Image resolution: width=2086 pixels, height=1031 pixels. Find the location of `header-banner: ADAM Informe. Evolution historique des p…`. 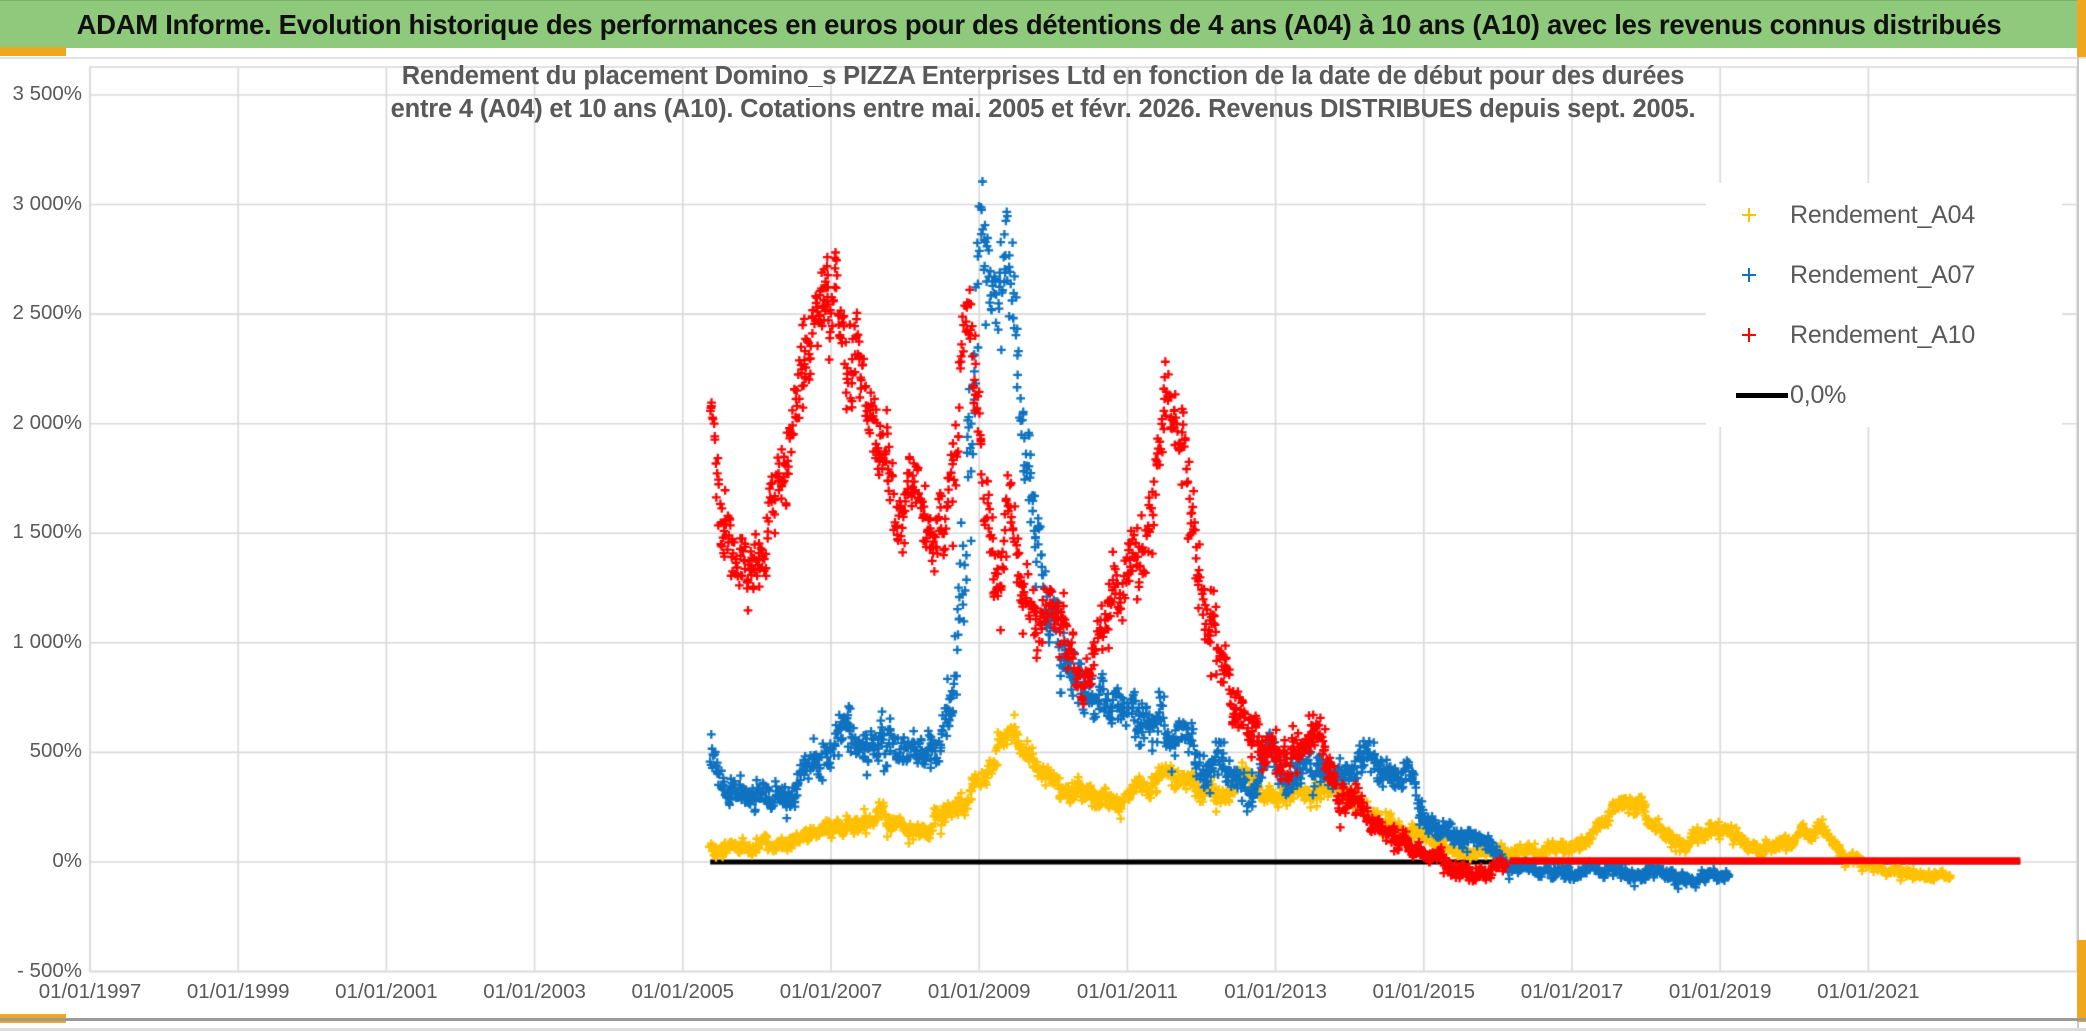

header-banner: ADAM Informe. Evolution historique des p… is located at coordinates (1039, 24).